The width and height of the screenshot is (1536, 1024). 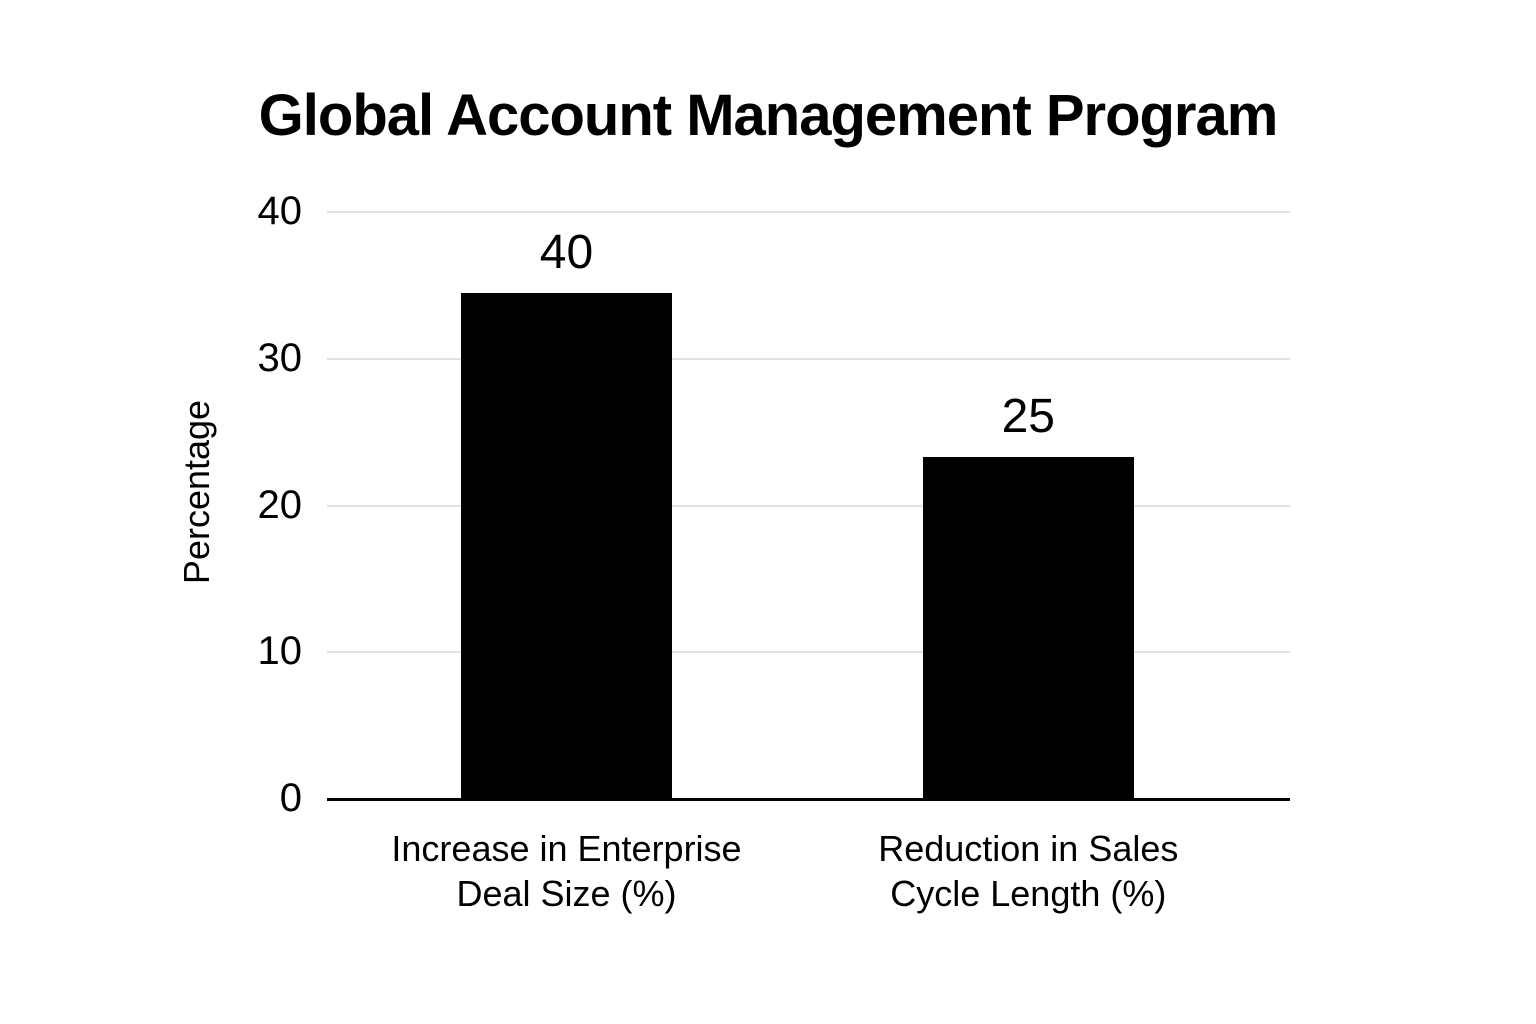 What do you see at coordinates (280, 651) in the screenshot?
I see `y-tick-label: 10` at bounding box center [280, 651].